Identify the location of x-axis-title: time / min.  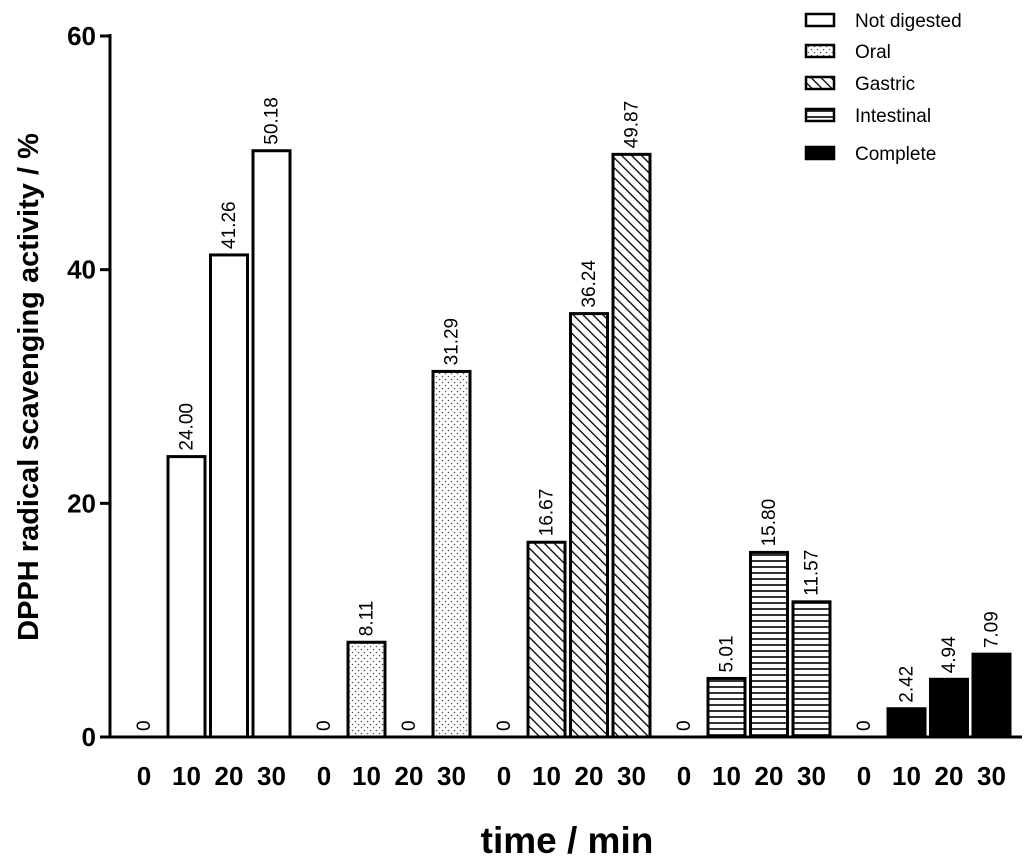
(567, 840).